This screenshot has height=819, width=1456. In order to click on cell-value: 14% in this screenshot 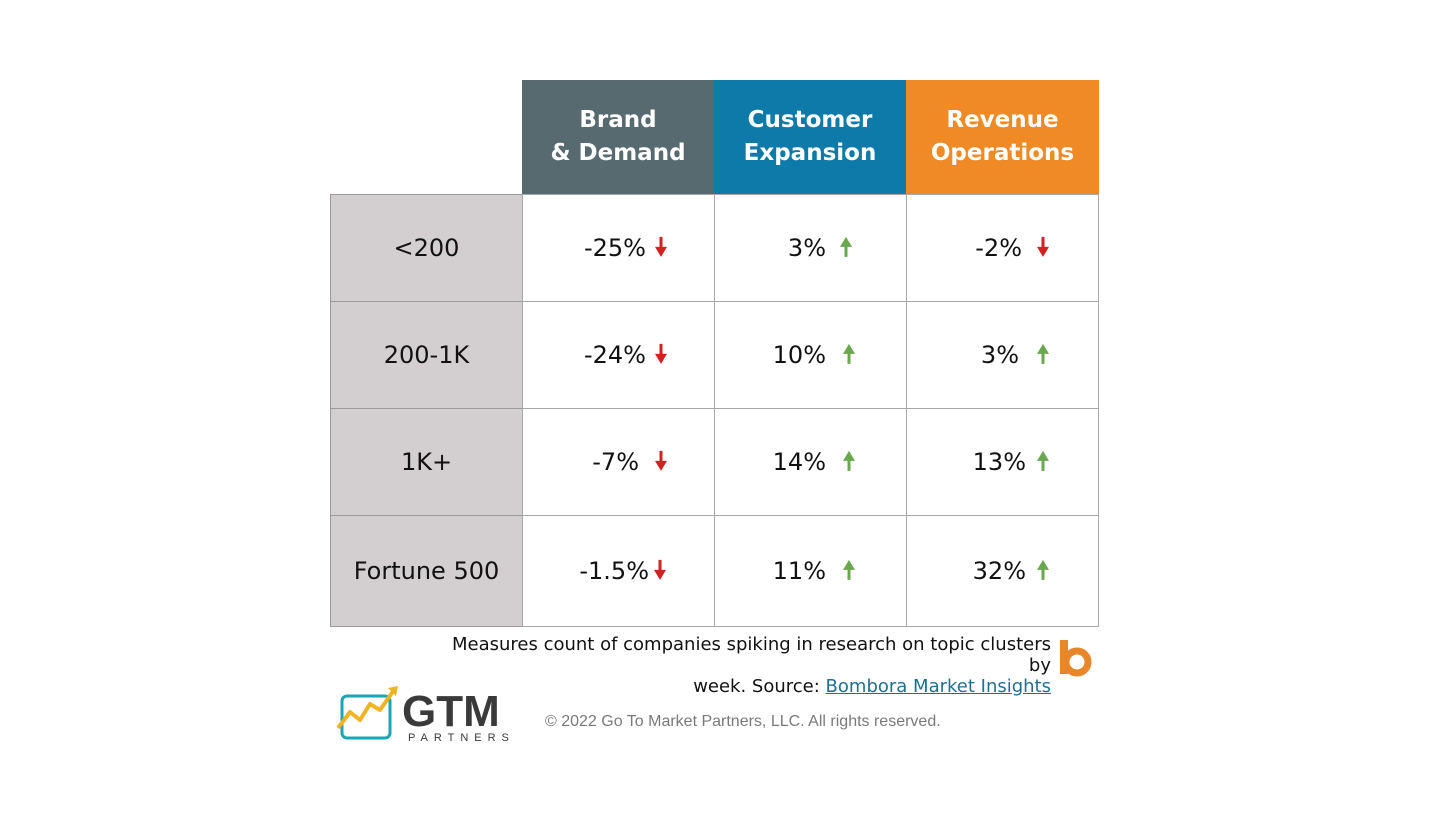, I will do `click(799, 462)`.